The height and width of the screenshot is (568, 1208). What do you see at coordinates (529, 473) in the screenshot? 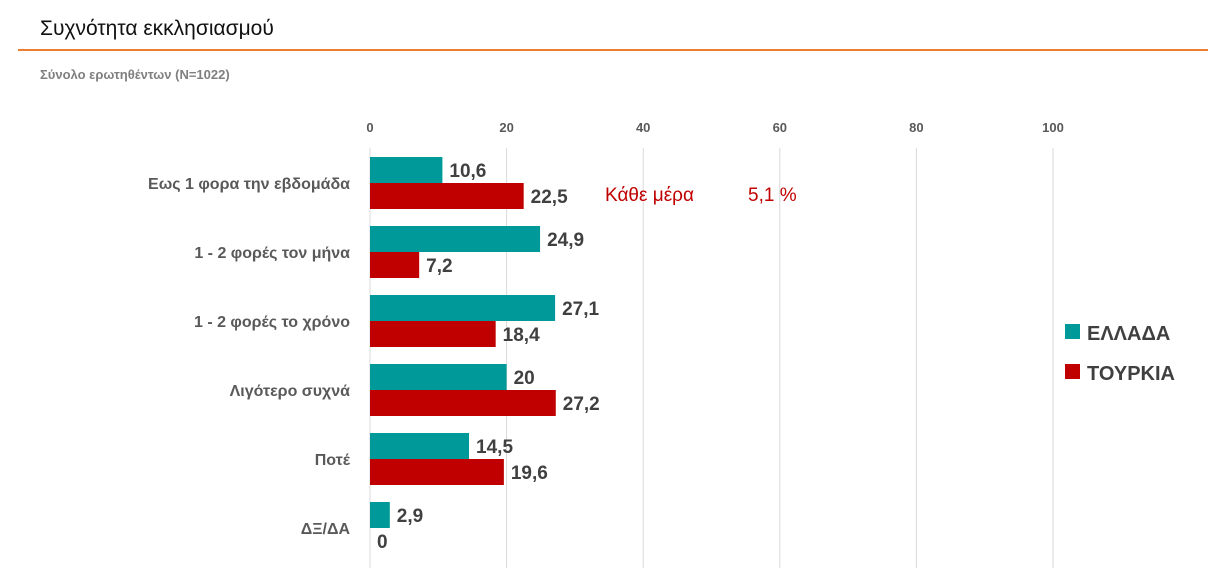
I see `data-label: 19,6` at bounding box center [529, 473].